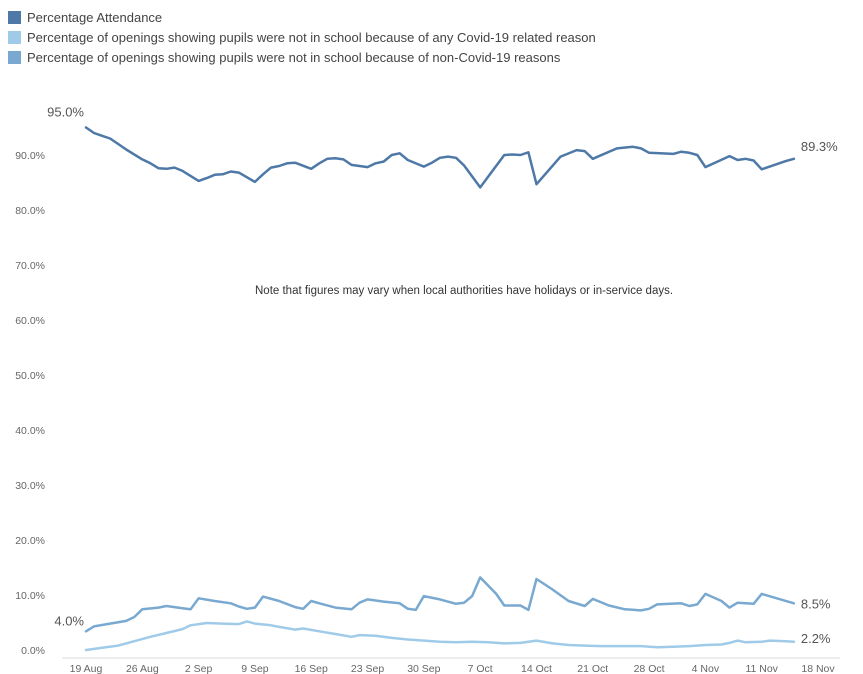  I want to click on legend-swatch-covid, so click(14, 37).